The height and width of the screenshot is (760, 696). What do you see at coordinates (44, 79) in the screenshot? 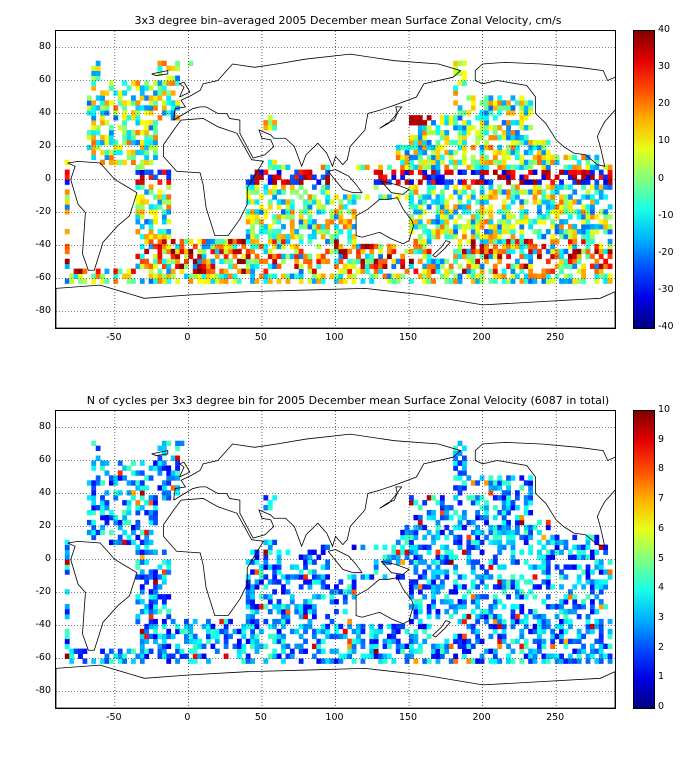
I see `y-tick-label: 60` at bounding box center [44, 79].